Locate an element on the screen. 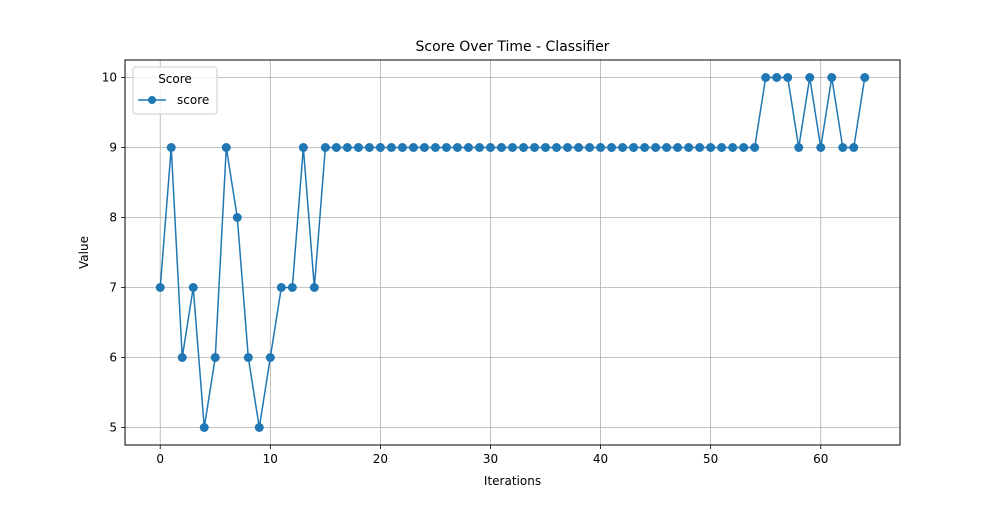 The width and height of the screenshot is (1000, 505). legend-title: Score is located at coordinates (175, 79).